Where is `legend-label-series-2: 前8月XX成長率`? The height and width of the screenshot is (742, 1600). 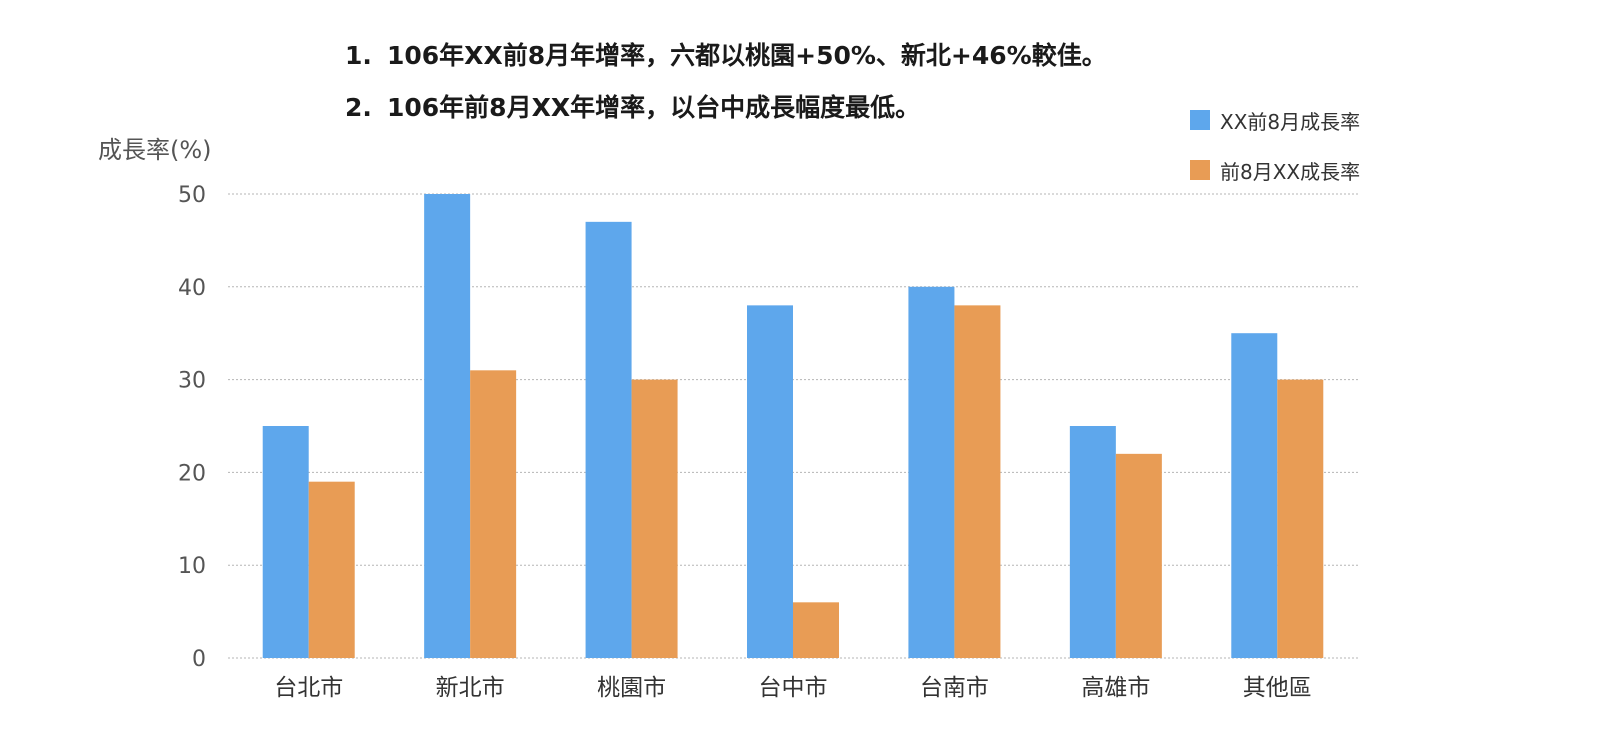 legend-label-series-2: 前8月XX成長率 is located at coordinates (1290, 171).